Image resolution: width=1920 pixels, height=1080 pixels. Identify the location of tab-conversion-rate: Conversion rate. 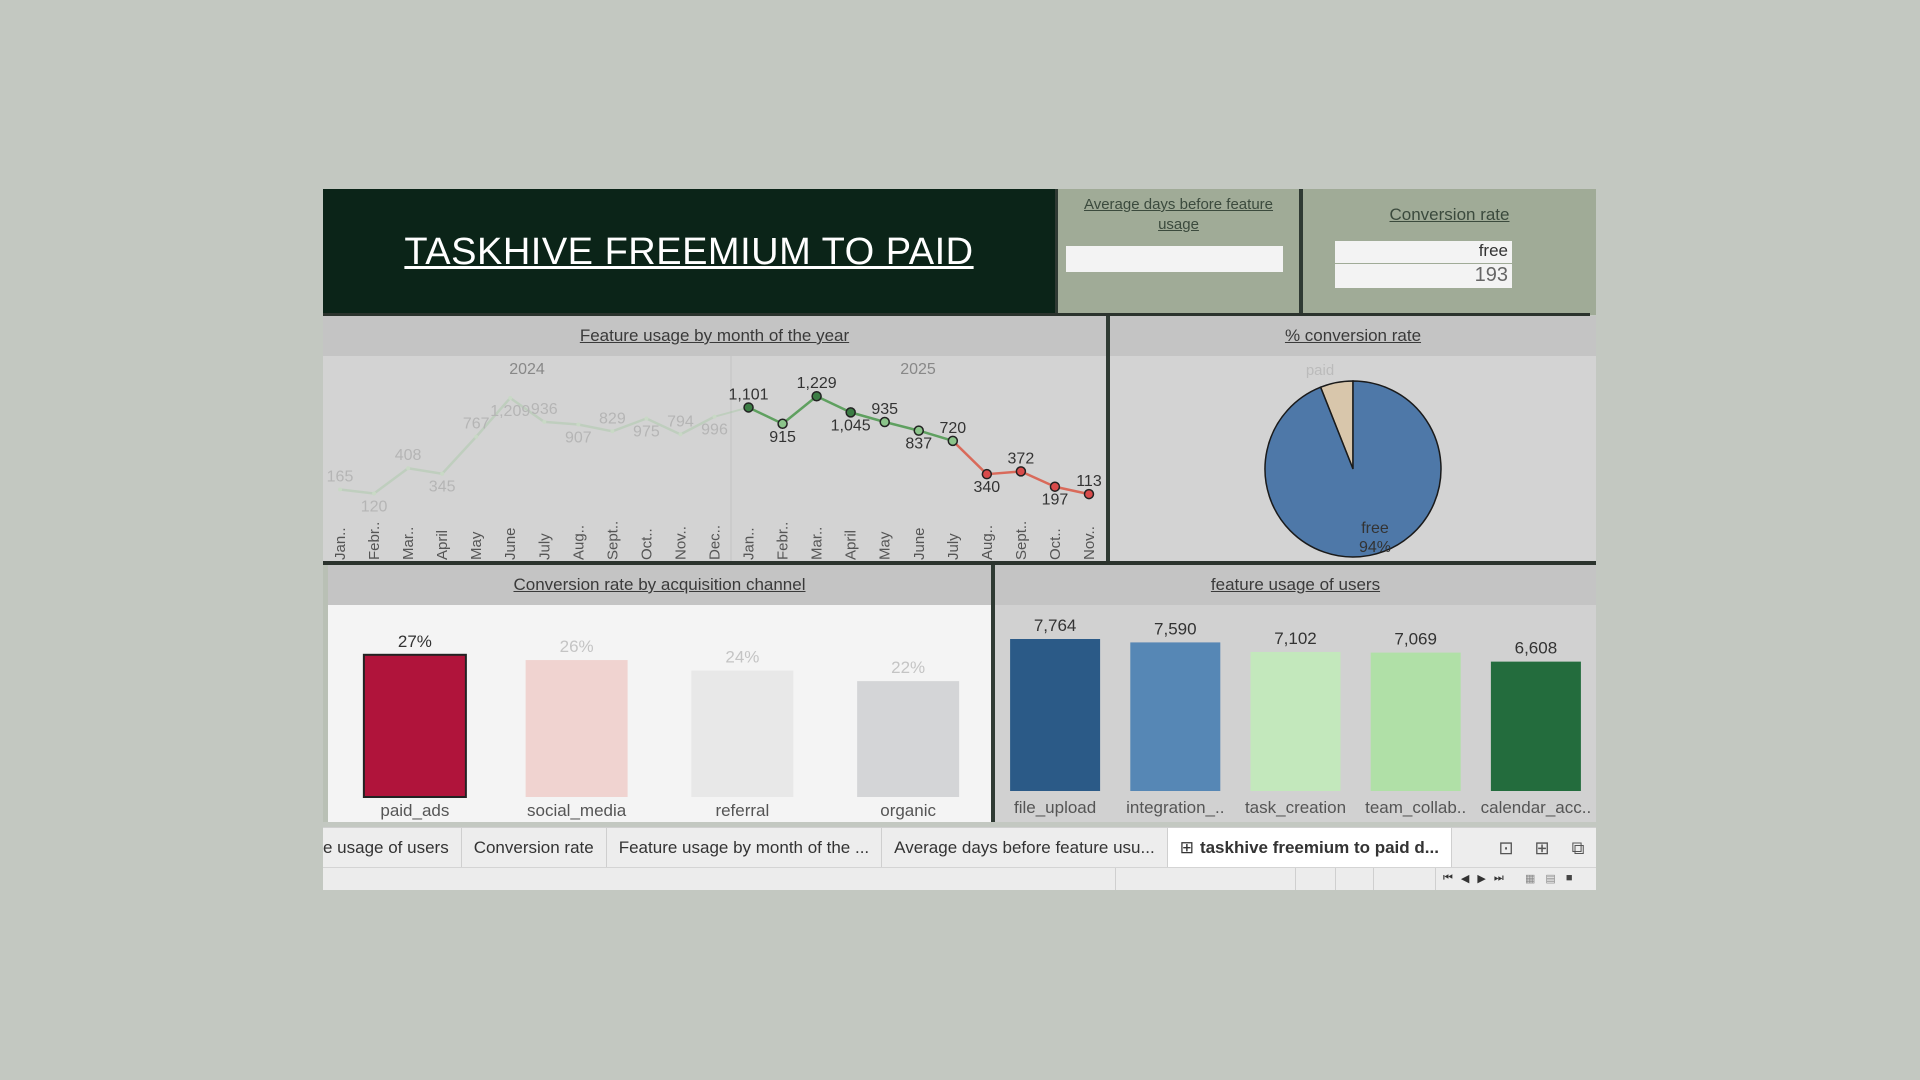
(534, 848).